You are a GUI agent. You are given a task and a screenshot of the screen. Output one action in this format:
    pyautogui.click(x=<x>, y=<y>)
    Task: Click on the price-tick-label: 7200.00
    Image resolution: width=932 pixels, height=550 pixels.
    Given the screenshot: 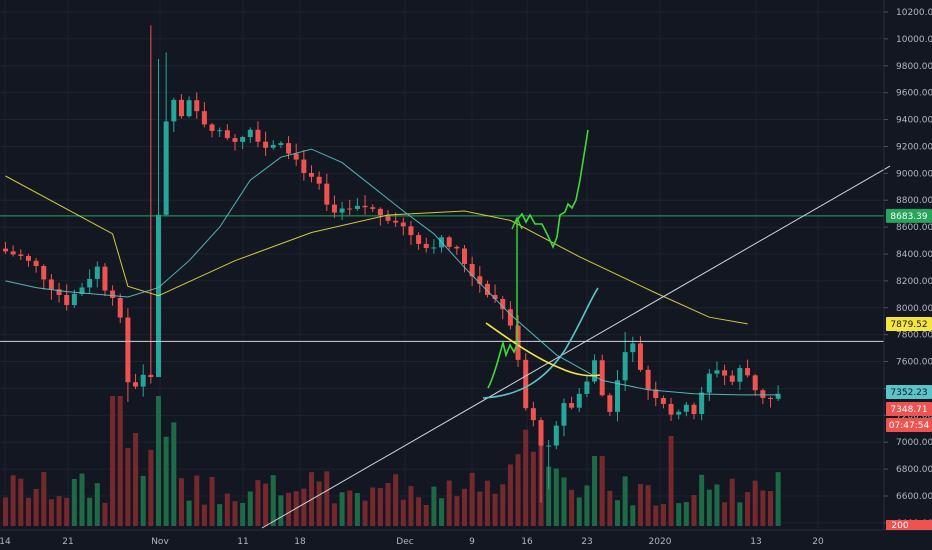 What is the action you would take?
    pyautogui.click(x=914, y=416)
    